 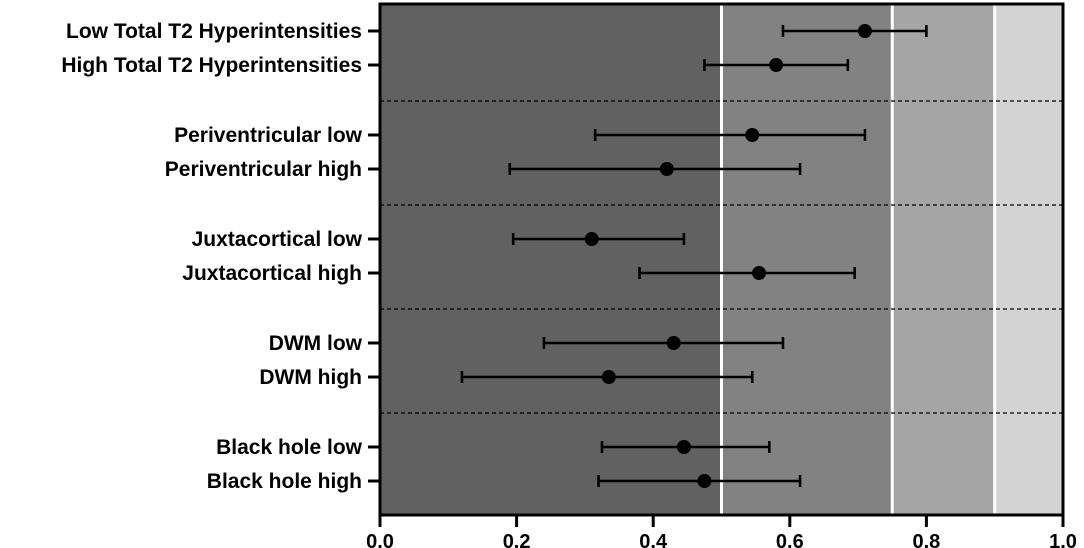 I want to click on x-tick-label: 0.4, so click(x=653, y=539).